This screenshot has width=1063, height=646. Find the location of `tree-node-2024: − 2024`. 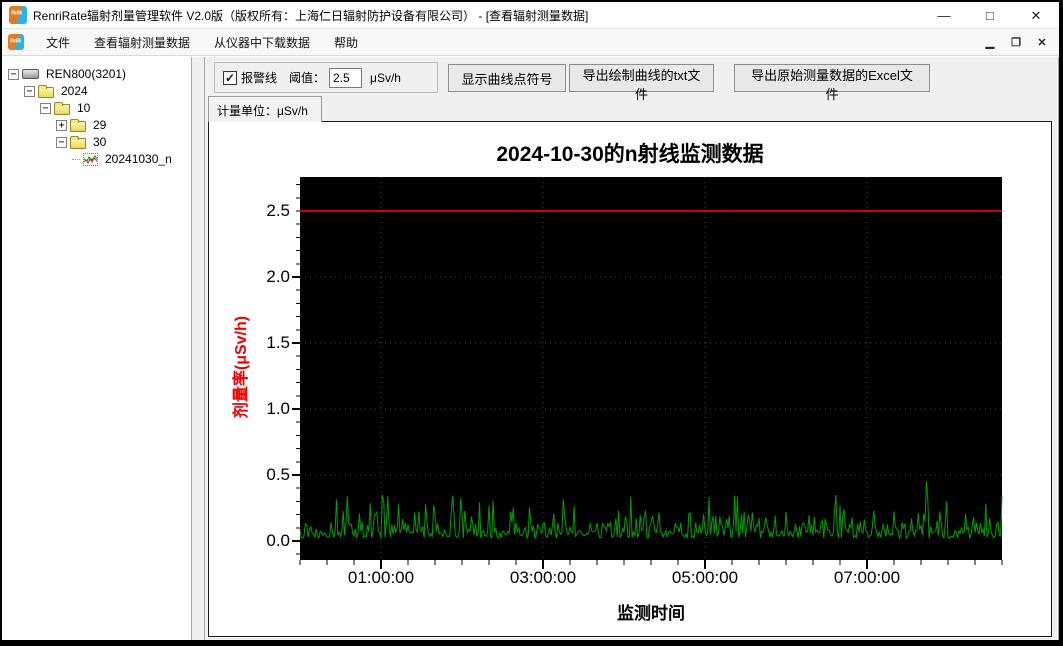

tree-node-2024: − 2024 is located at coordinates (96, 91).